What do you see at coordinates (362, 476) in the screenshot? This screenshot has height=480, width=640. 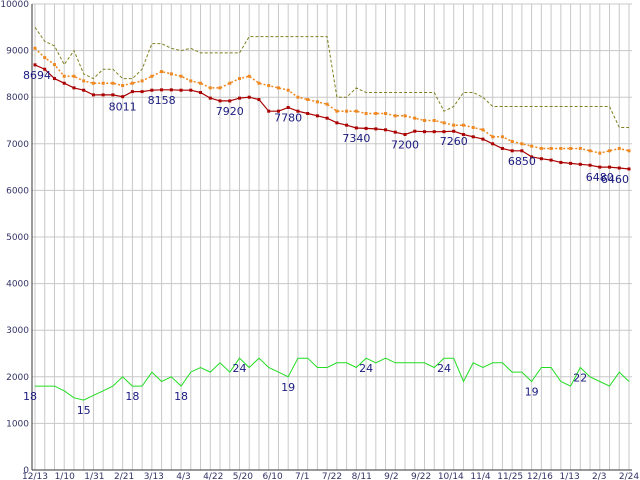 I see `x-tick-label: 8/11` at bounding box center [362, 476].